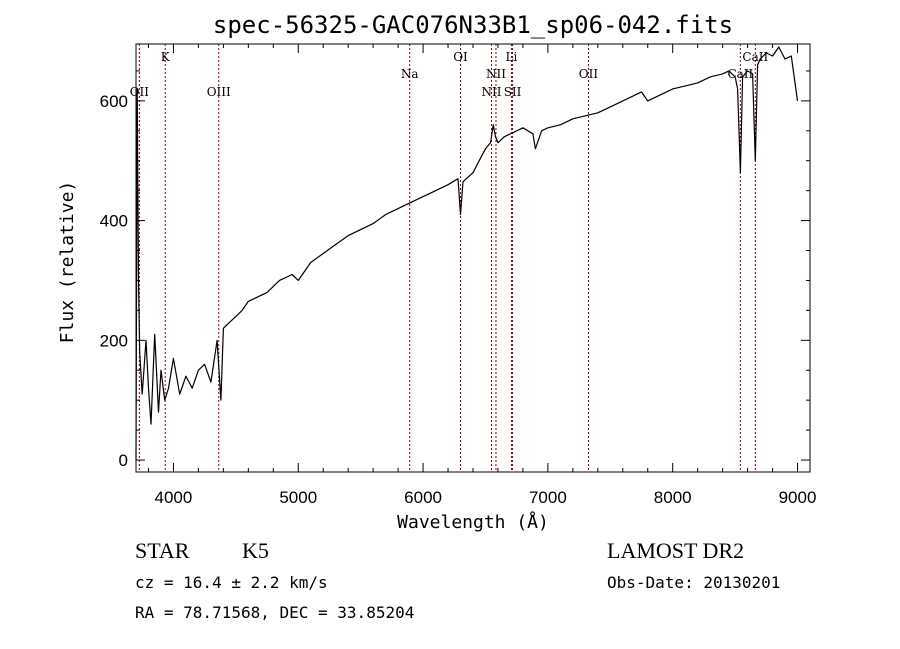 The image size is (900, 649). What do you see at coordinates (67, 262) in the screenshot?
I see `y-axis-label: Flux (relative)` at bounding box center [67, 262].